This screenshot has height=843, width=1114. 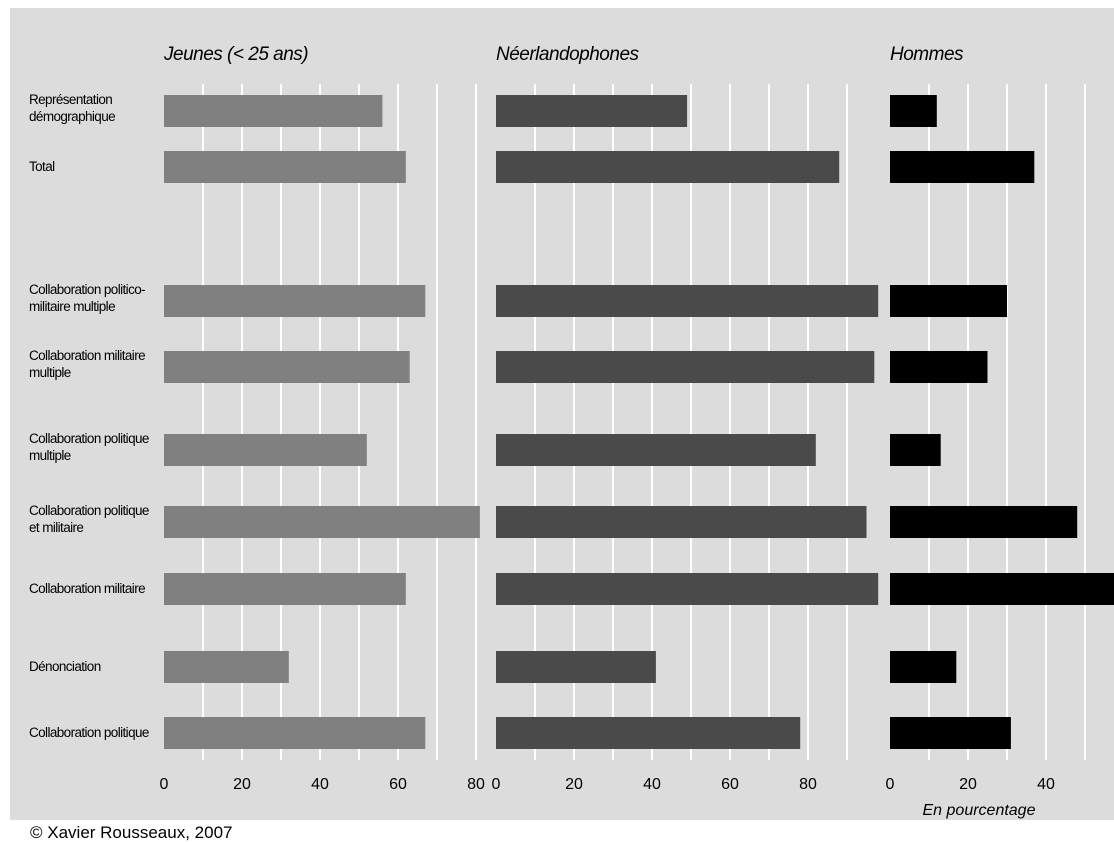 I want to click on category-label: Collaboration politique, so click(x=89, y=732).